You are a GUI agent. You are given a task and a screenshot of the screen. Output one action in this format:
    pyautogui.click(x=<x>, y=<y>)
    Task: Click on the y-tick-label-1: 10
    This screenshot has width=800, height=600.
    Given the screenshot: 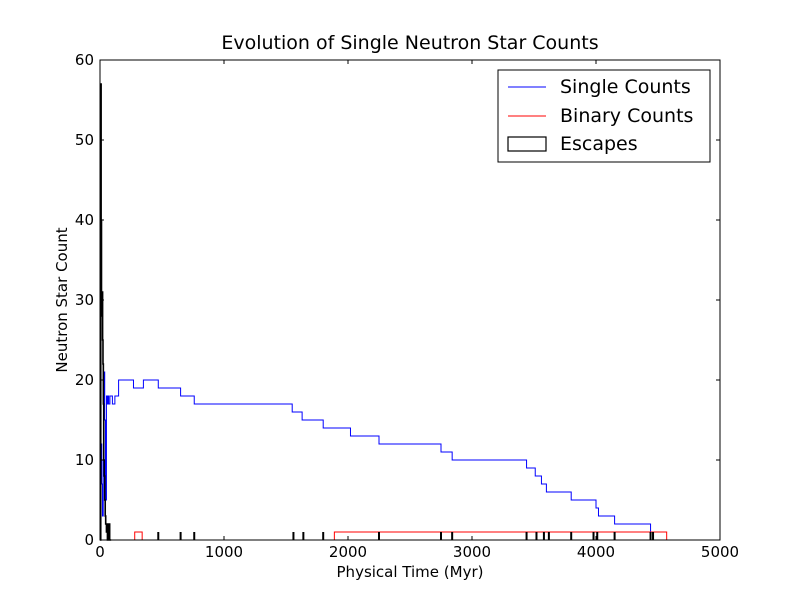 What is the action you would take?
    pyautogui.click(x=84, y=460)
    